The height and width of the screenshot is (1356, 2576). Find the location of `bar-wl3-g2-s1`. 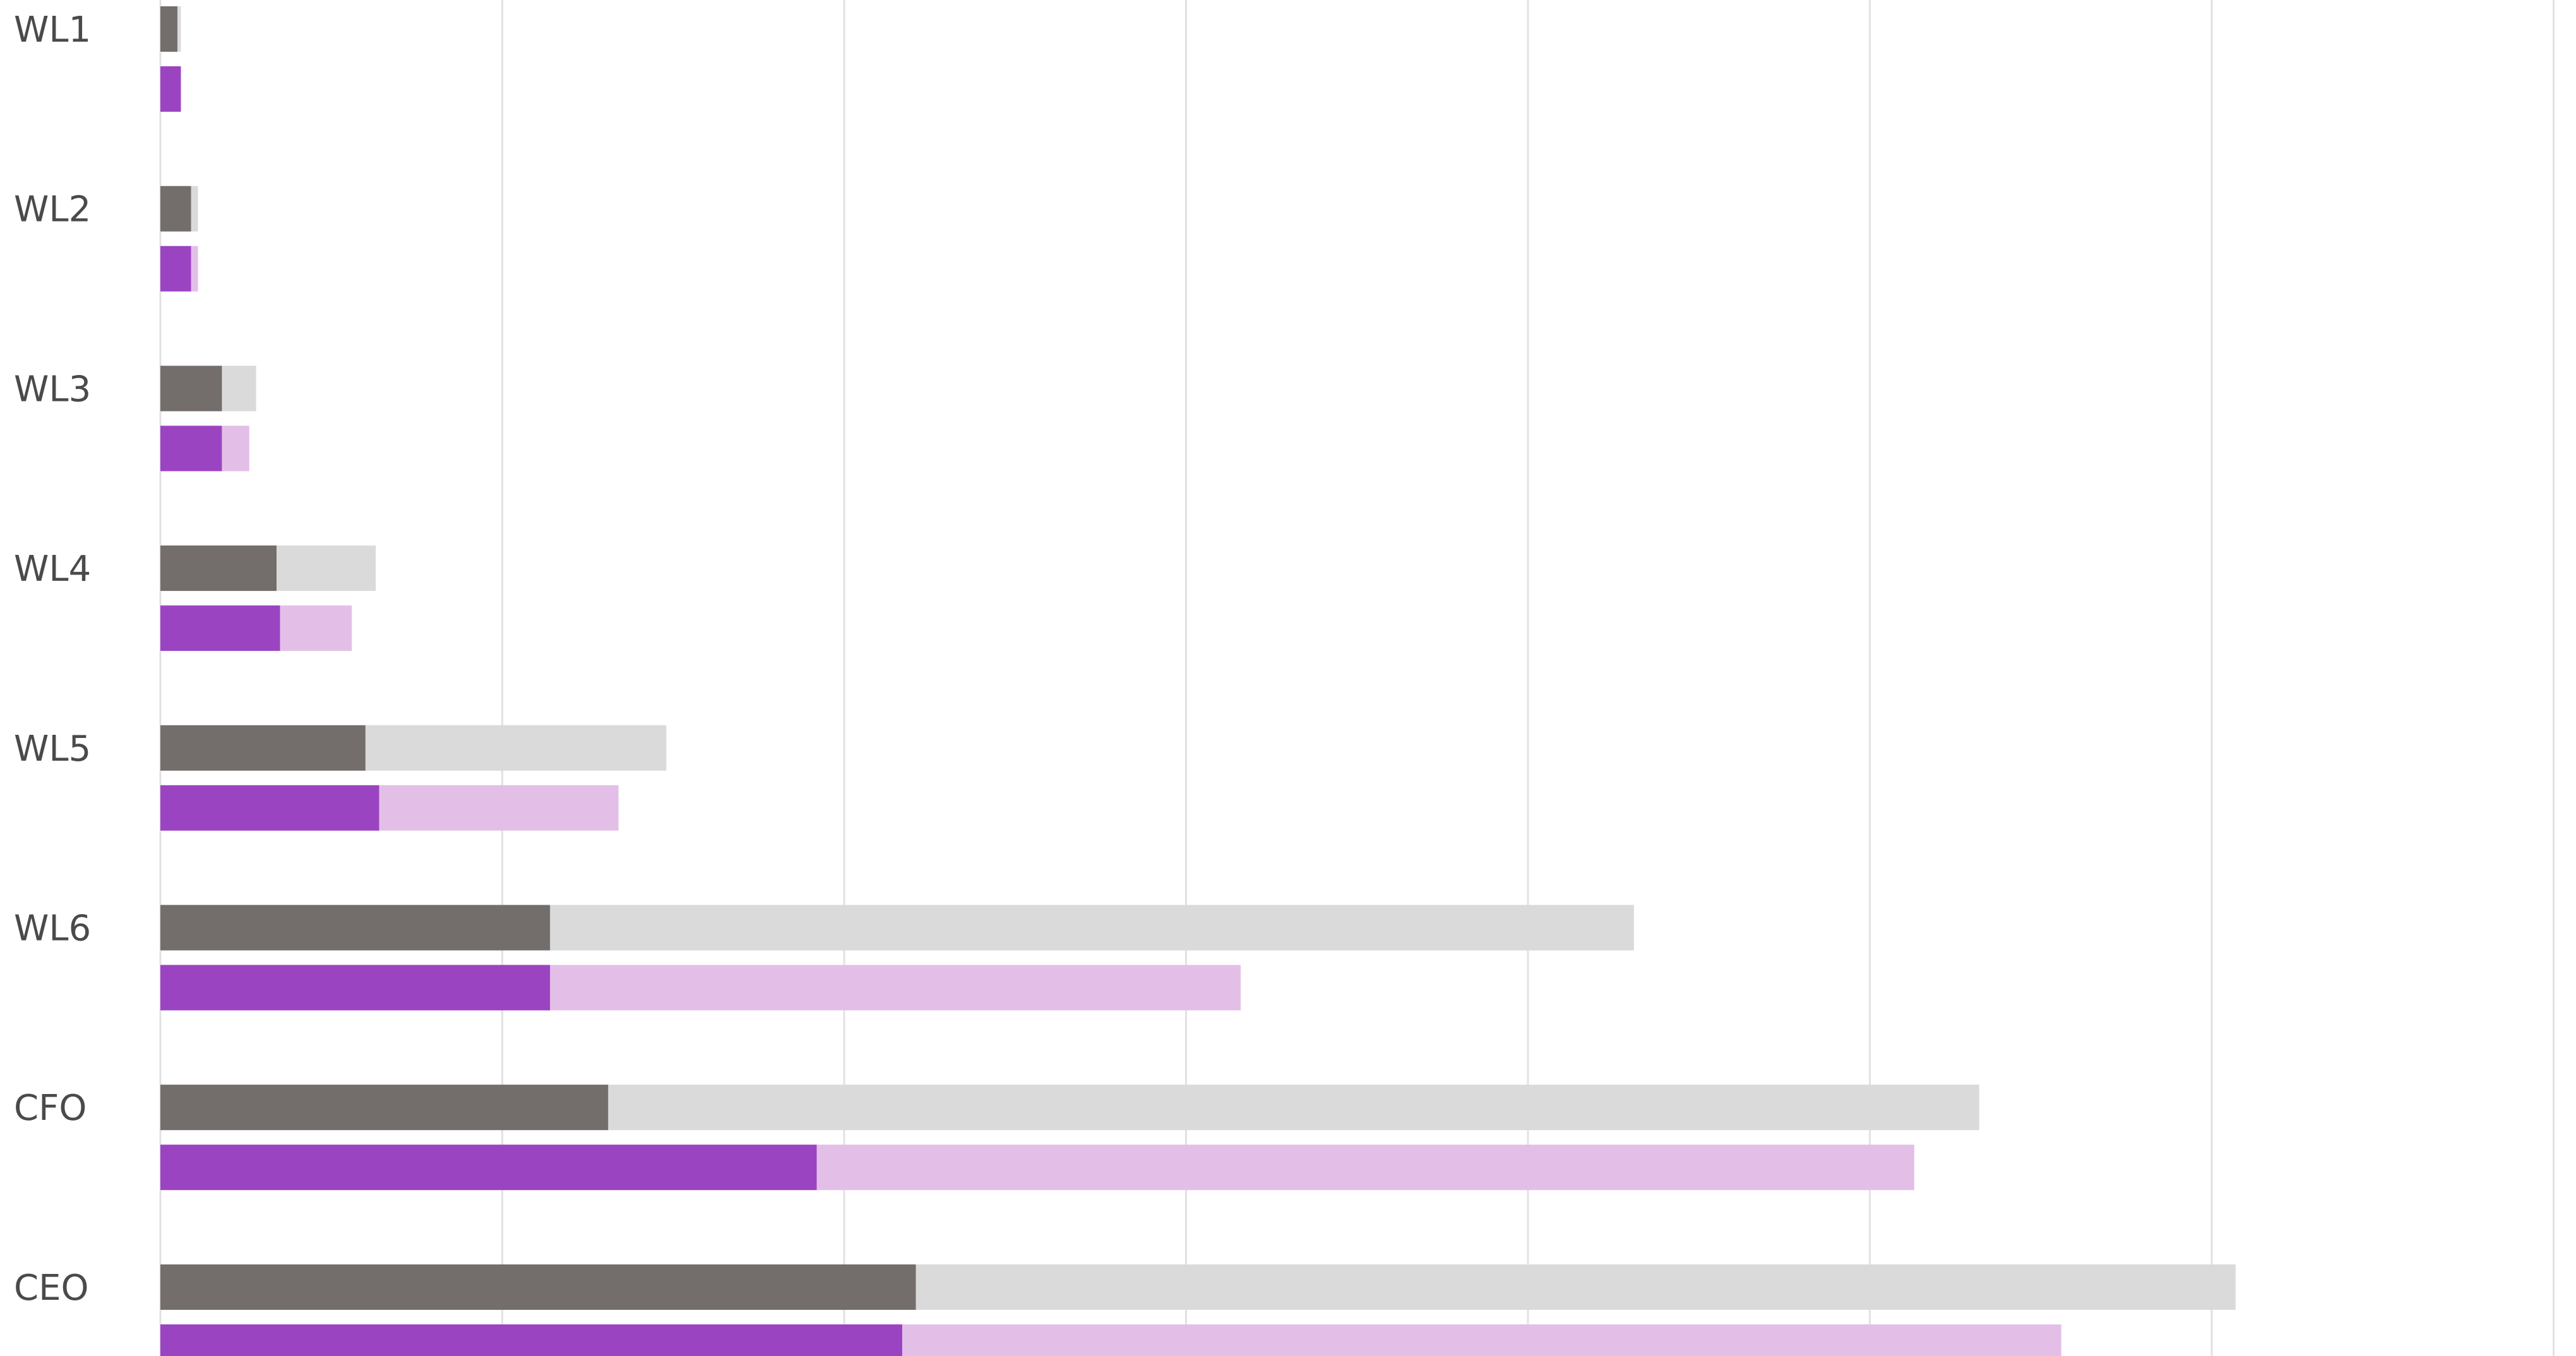

bar-wl3-g2-s1 is located at coordinates (191, 448).